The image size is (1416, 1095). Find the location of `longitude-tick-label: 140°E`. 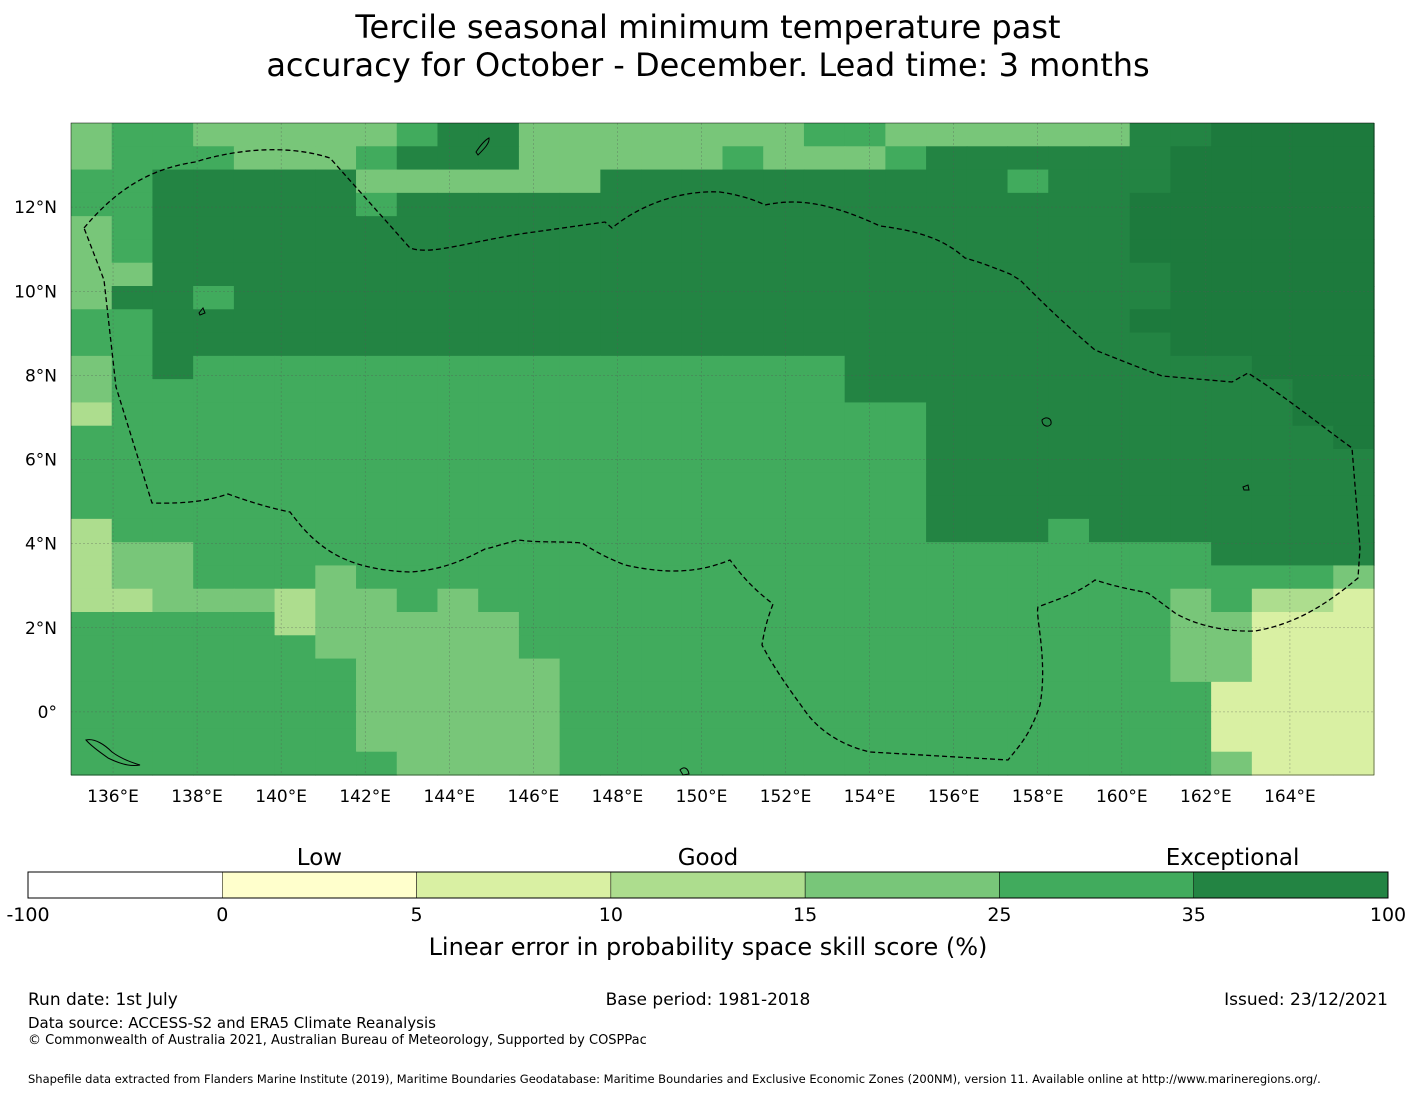

longitude-tick-label: 140°E is located at coordinates (281, 797).